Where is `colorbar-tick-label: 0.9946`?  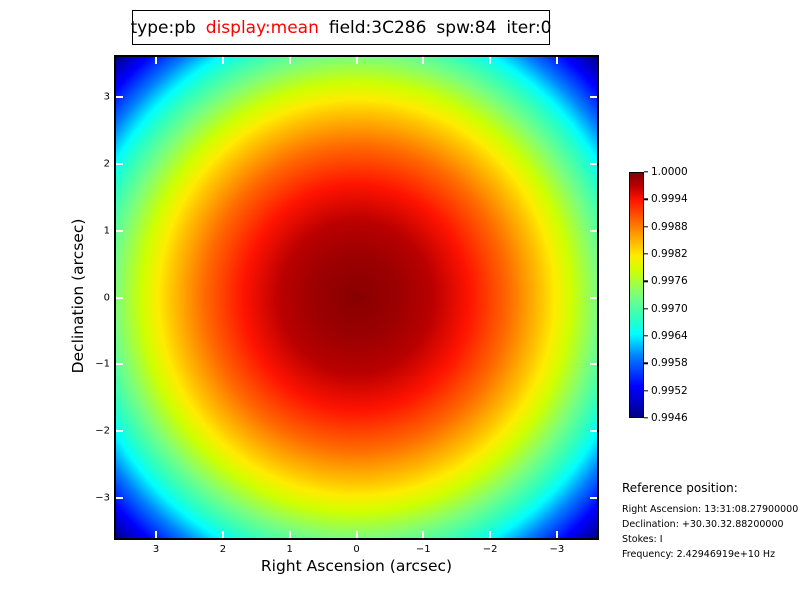 colorbar-tick-label: 0.9946 is located at coordinates (669, 418).